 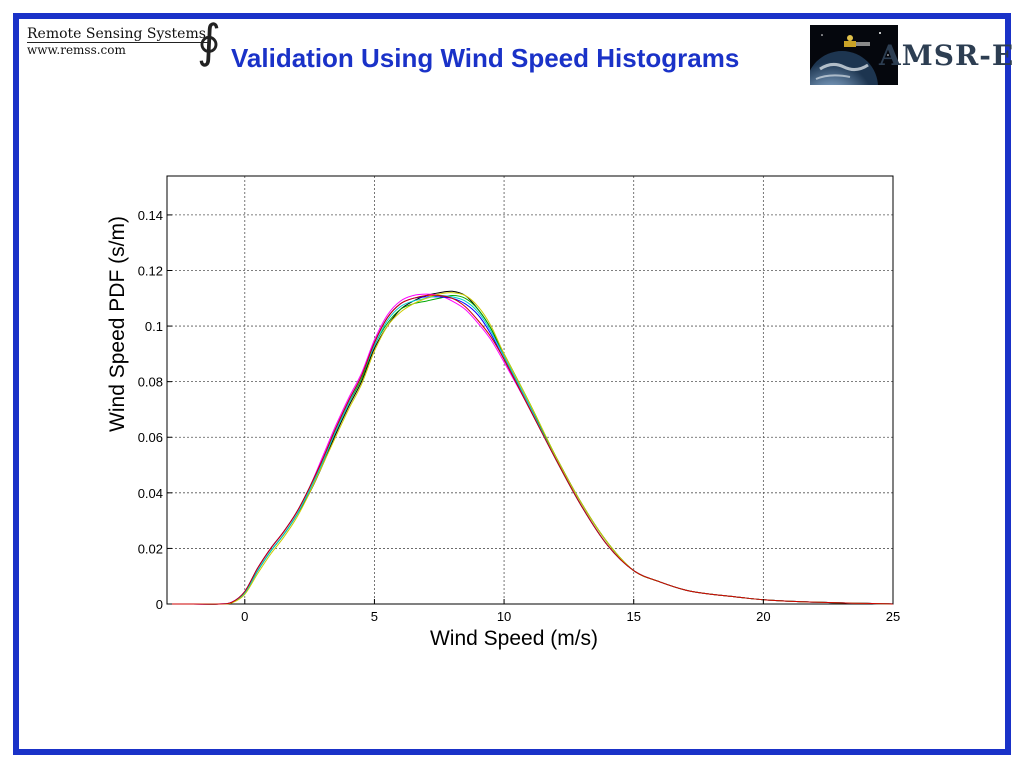 What do you see at coordinates (947, 55) in the screenshot?
I see `logo-text: AMSR-E` at bounding box center [947, 55].